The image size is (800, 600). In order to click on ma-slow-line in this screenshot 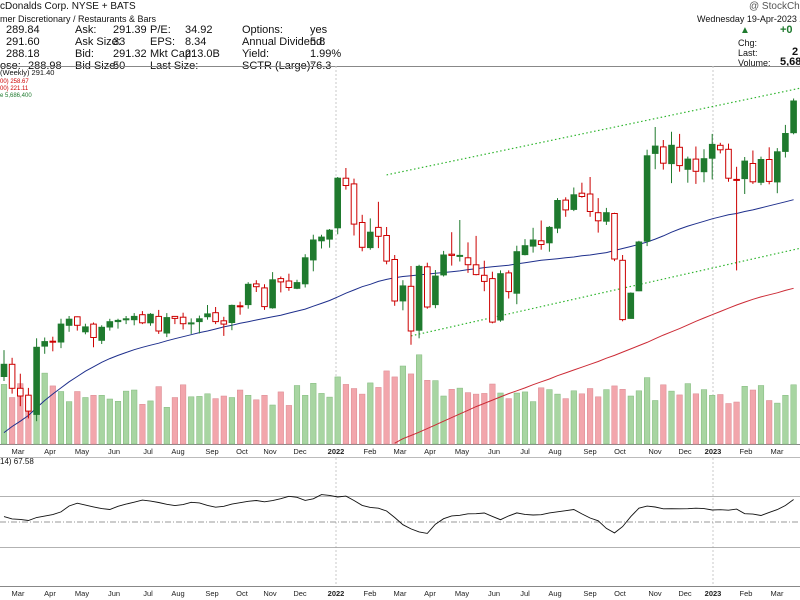, I will do `click(594, 365)`.